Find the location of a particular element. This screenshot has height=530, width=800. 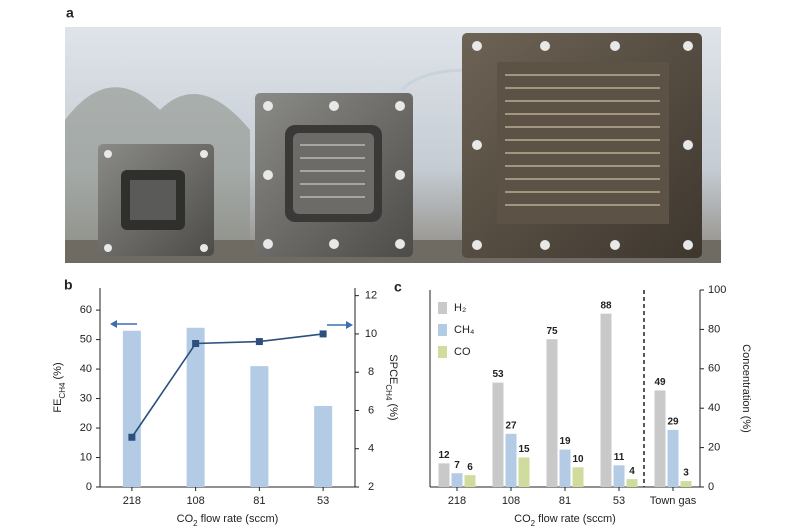

y-axis-label-rest: (%) is located at coordinates (58, 372).